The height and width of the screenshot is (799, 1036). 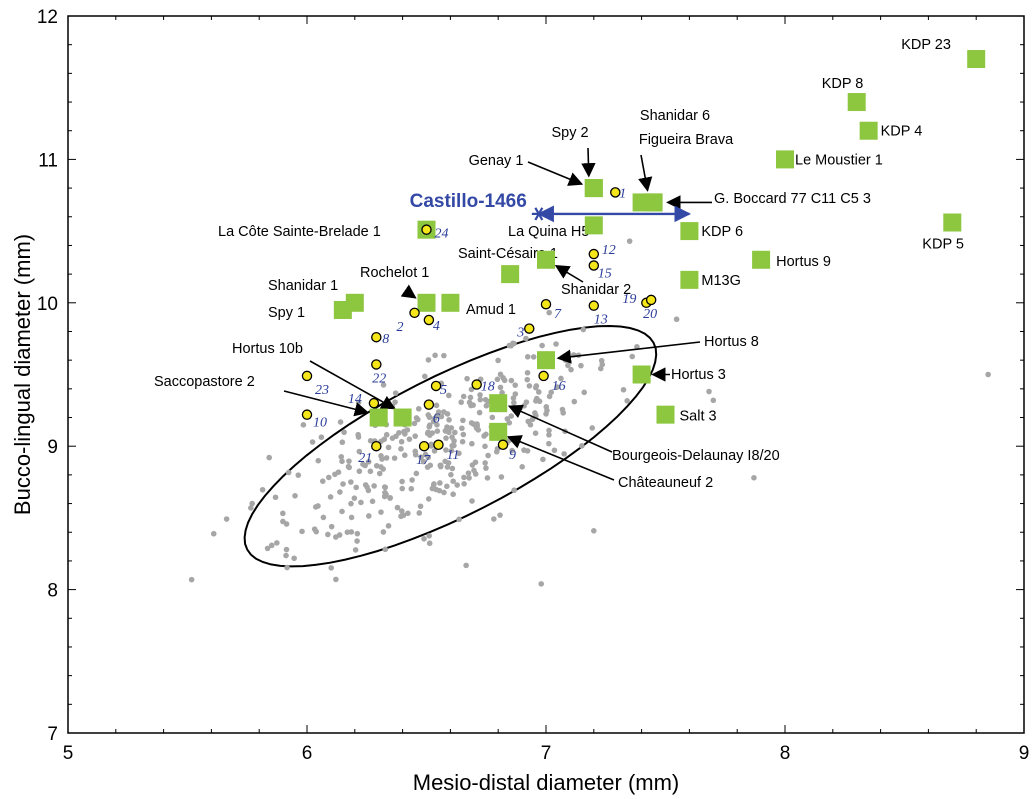 What do you see at coordinates (698, 375) in the screenshot?
I see `neanderthal-label: Hortus 3` at bounding box center [698, 375].